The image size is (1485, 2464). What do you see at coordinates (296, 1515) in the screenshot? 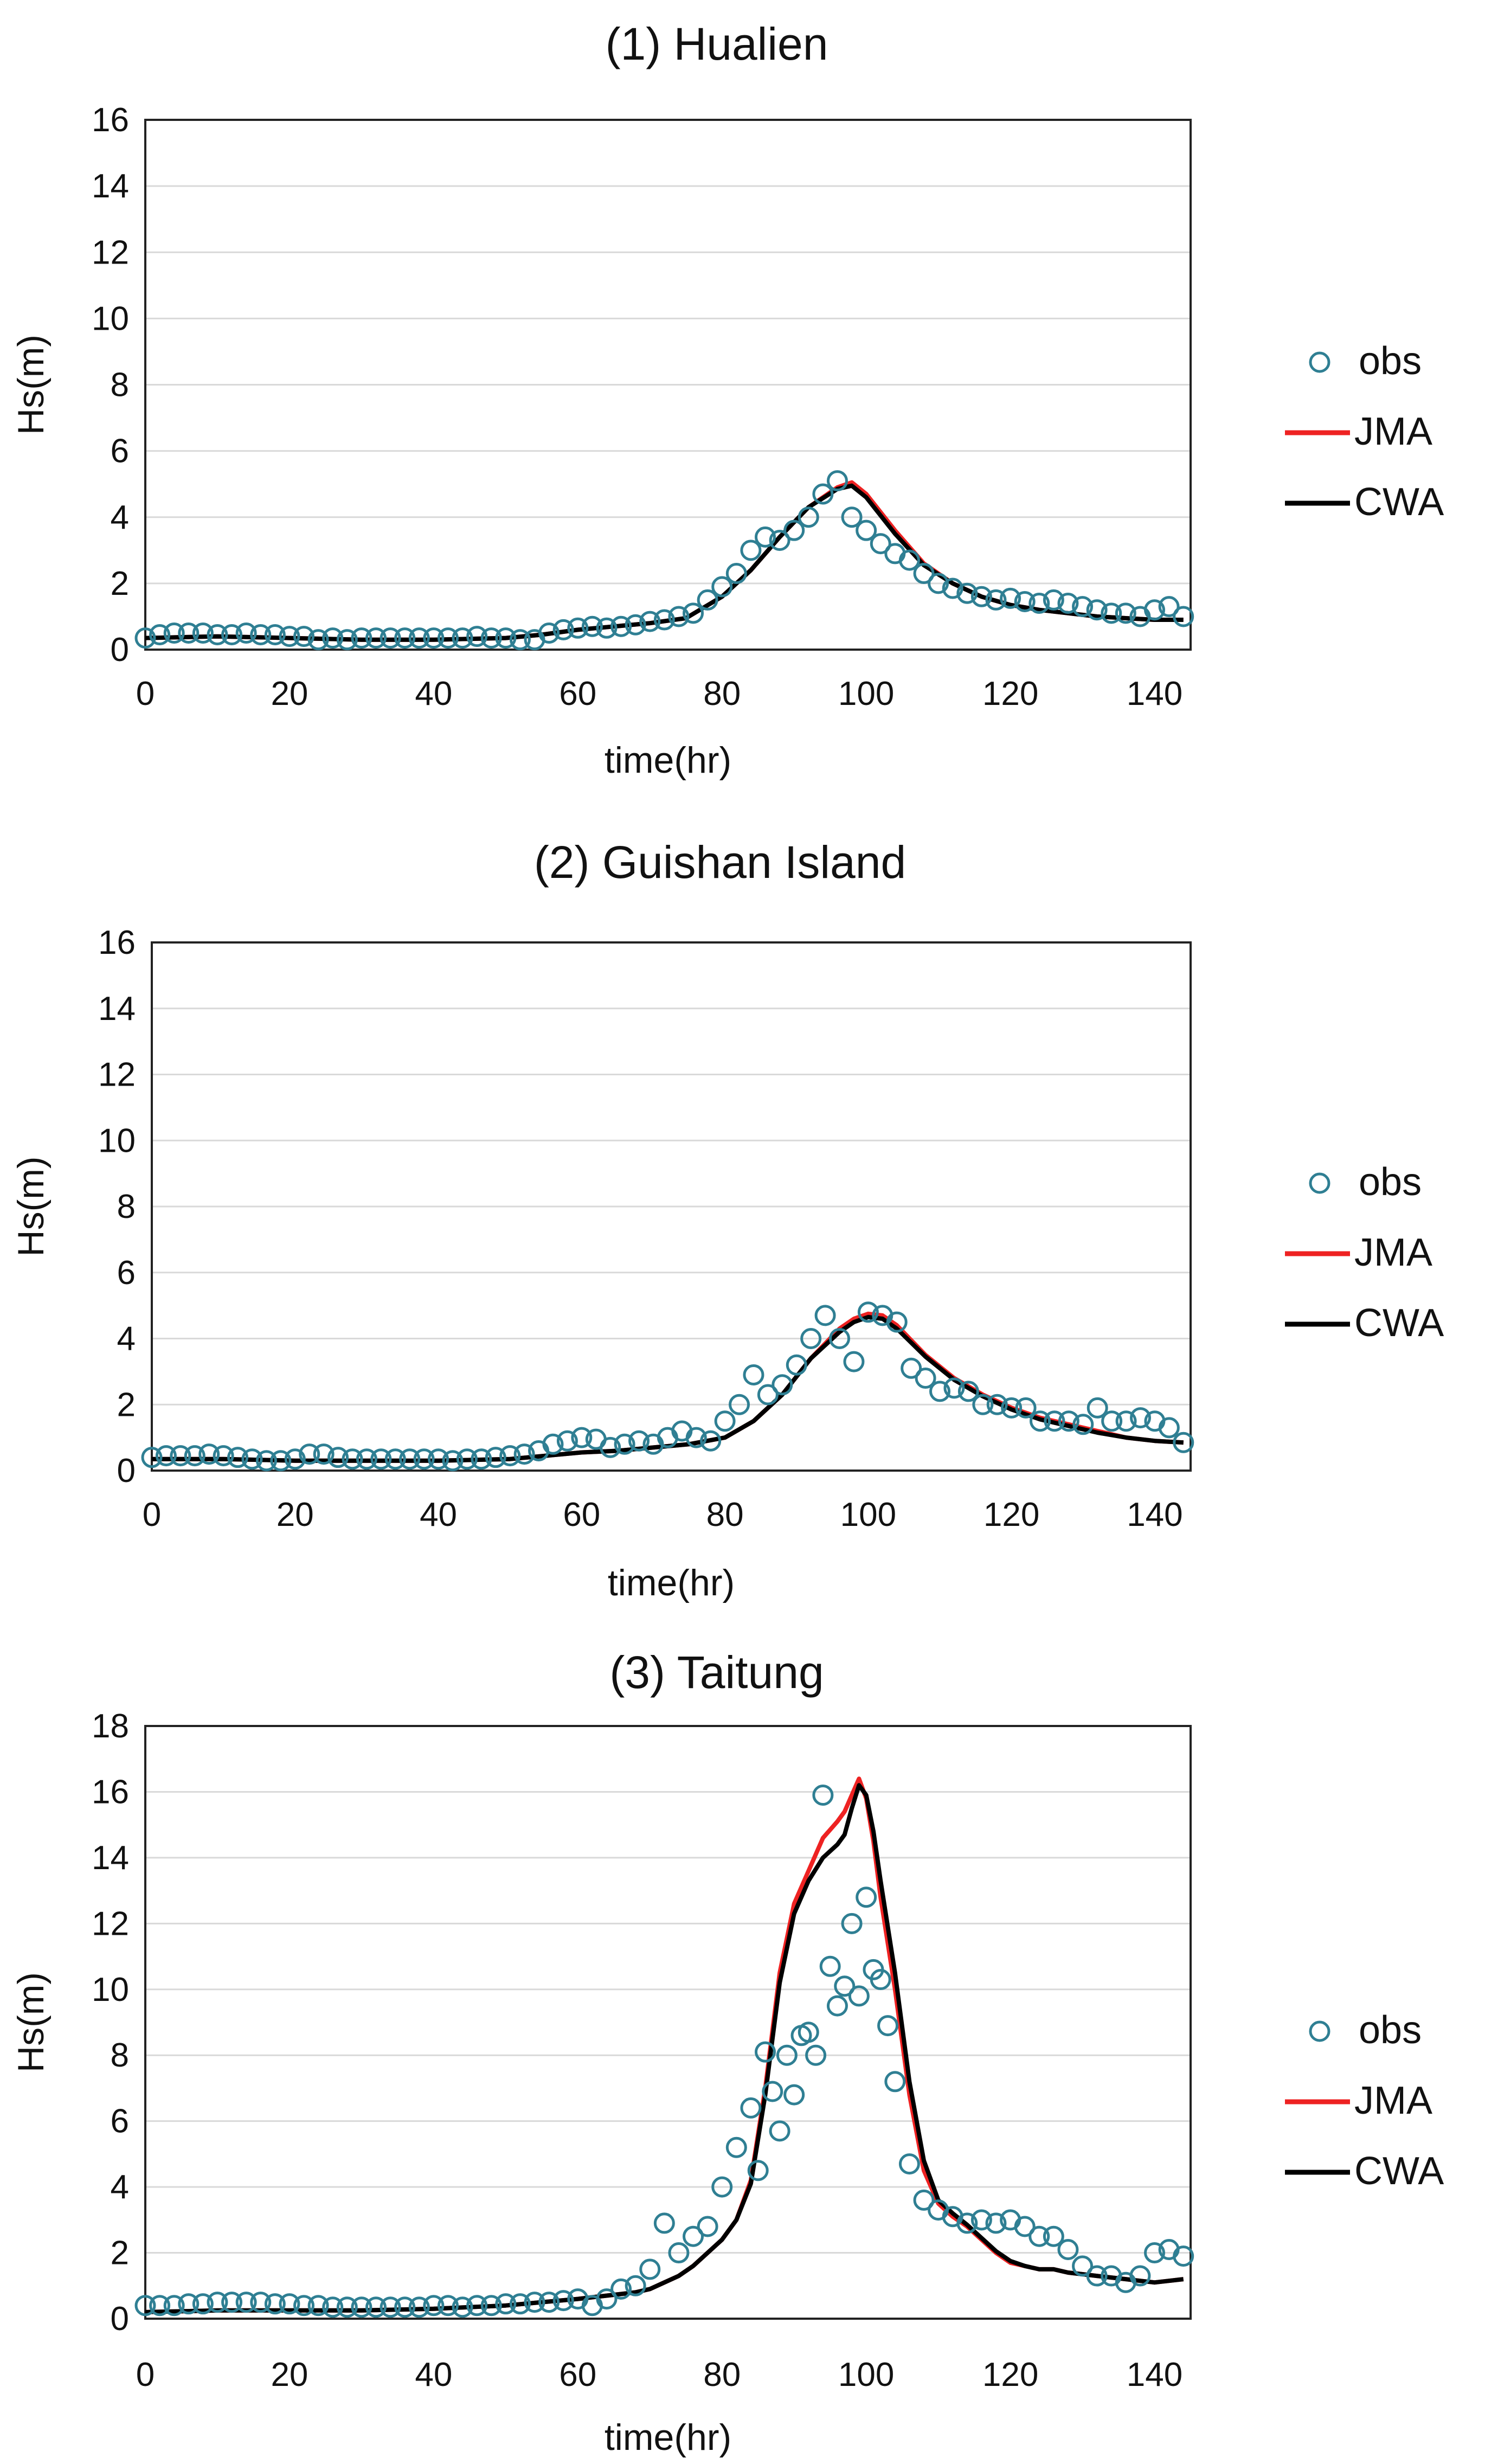
I see `x-tick-label: 20` at bounding box center [296, 1515].